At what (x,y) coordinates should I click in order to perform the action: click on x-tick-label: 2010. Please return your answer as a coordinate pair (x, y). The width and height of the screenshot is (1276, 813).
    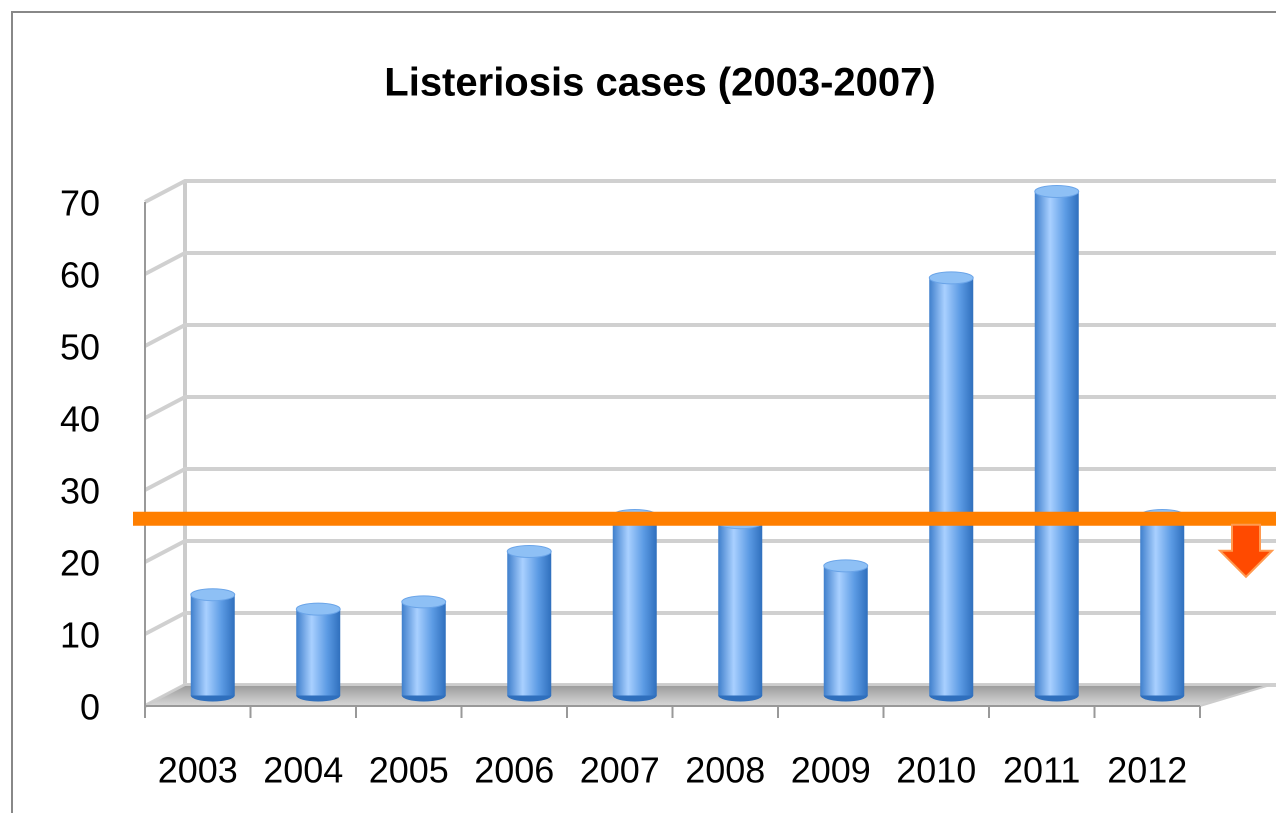
    Looking at the image, I should click on (936, 770).